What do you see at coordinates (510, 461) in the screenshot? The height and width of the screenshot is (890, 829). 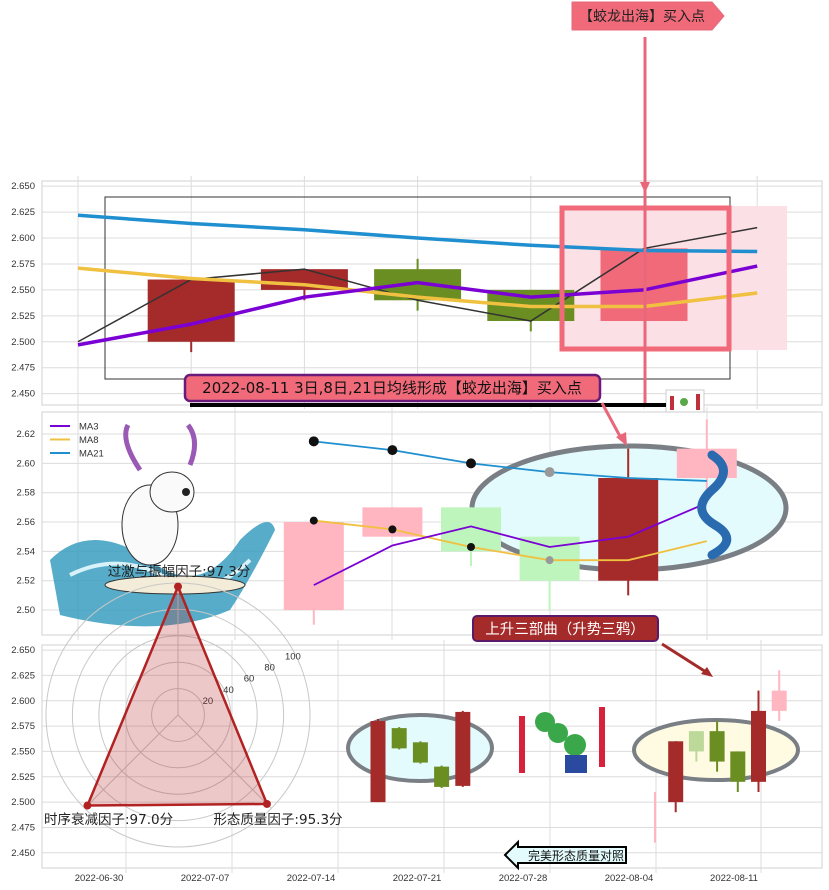 I see `ma21-line` at bounding box center [510, 461].